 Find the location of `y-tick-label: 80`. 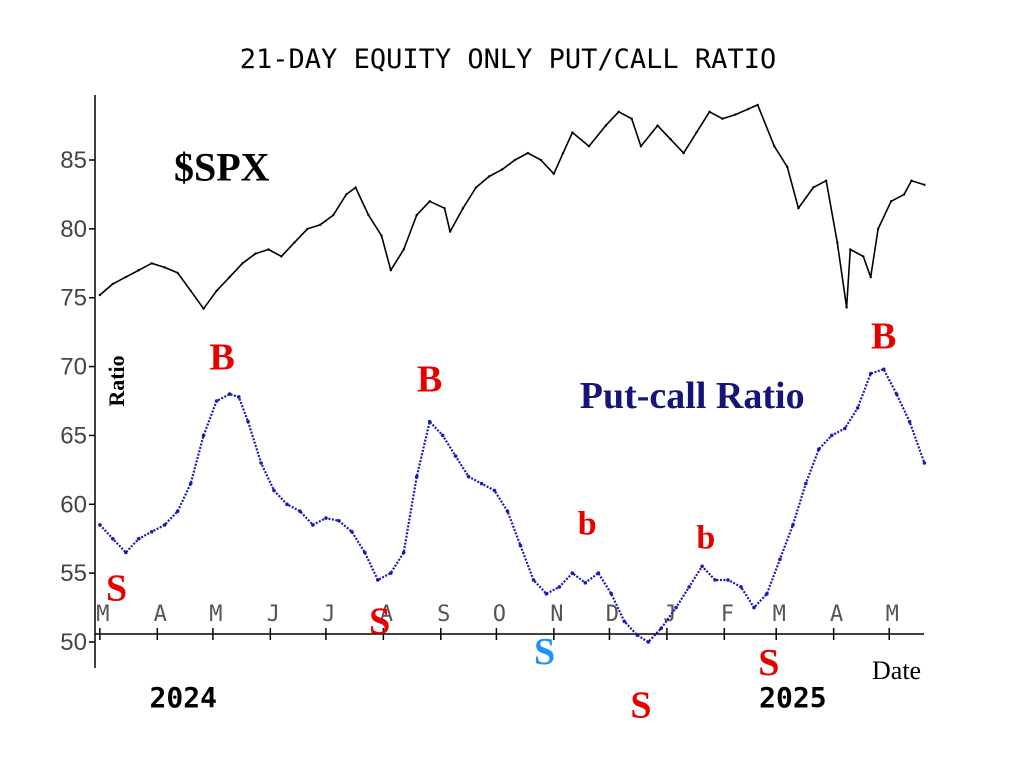

y-tick-label: 80 is located at coordinates (73, 229).